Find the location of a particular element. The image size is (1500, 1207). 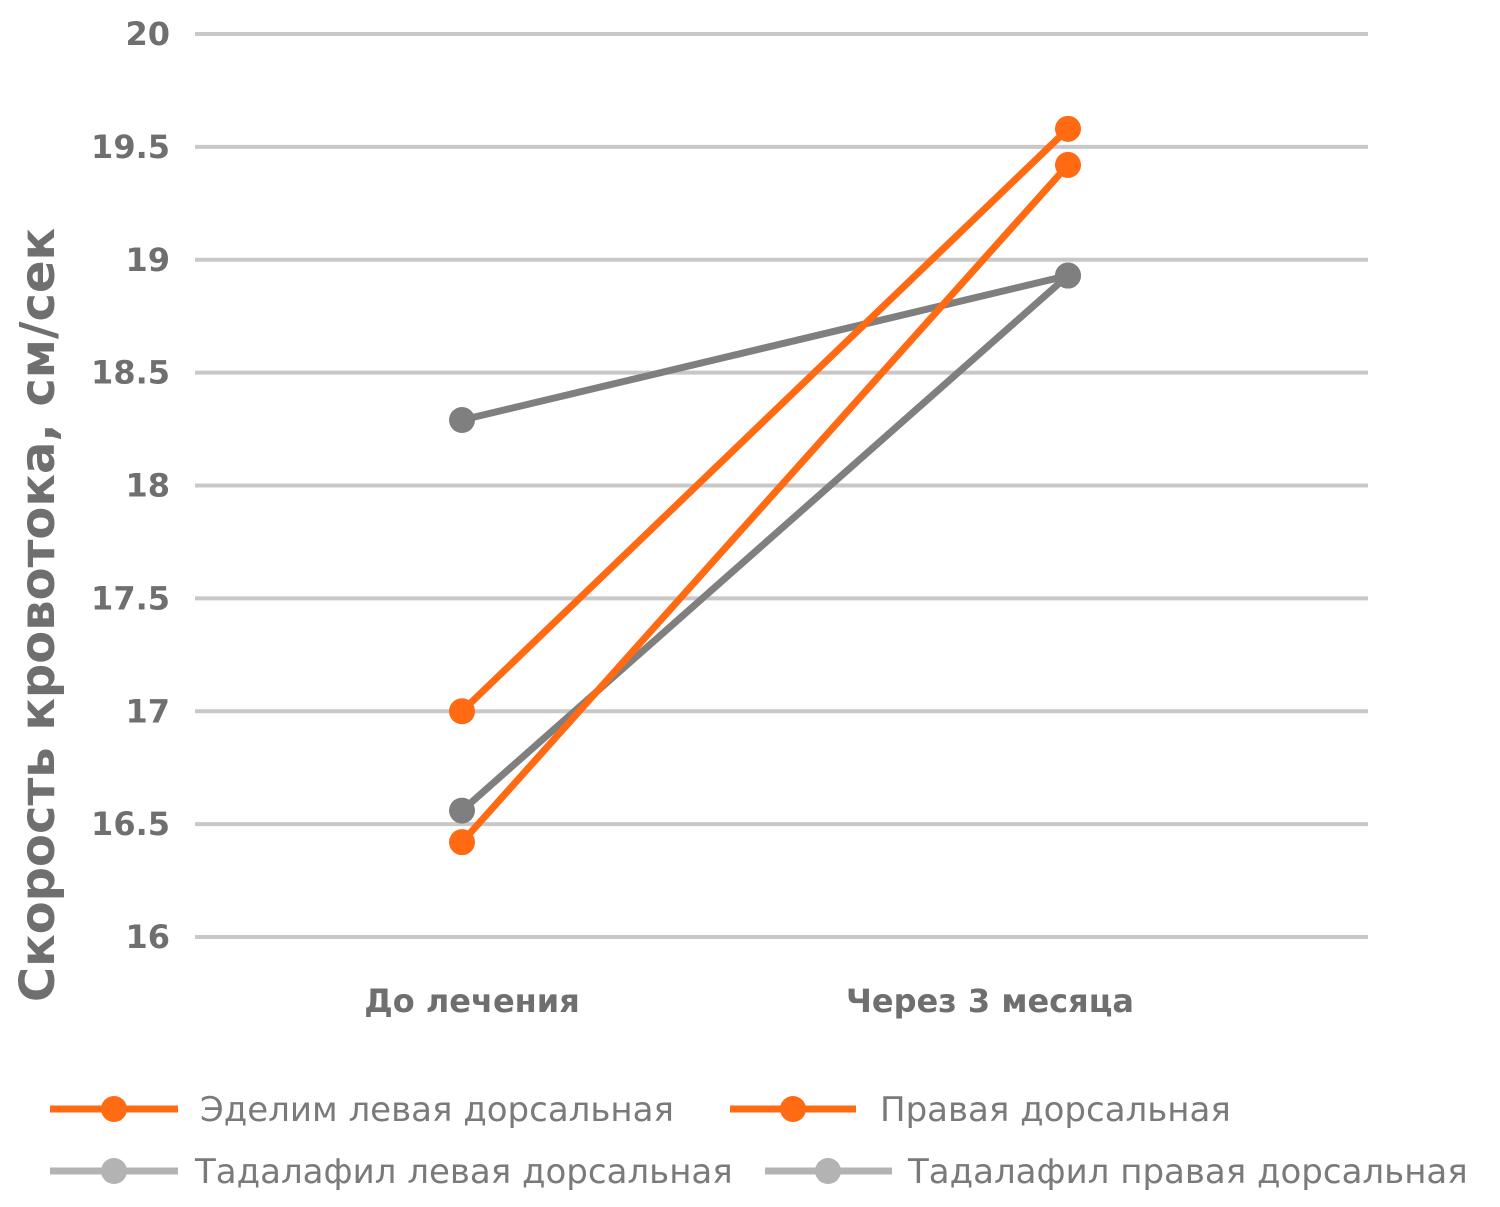

legend-label: Тадалафил левая дорсальная is located at coordinates (463, 1172).